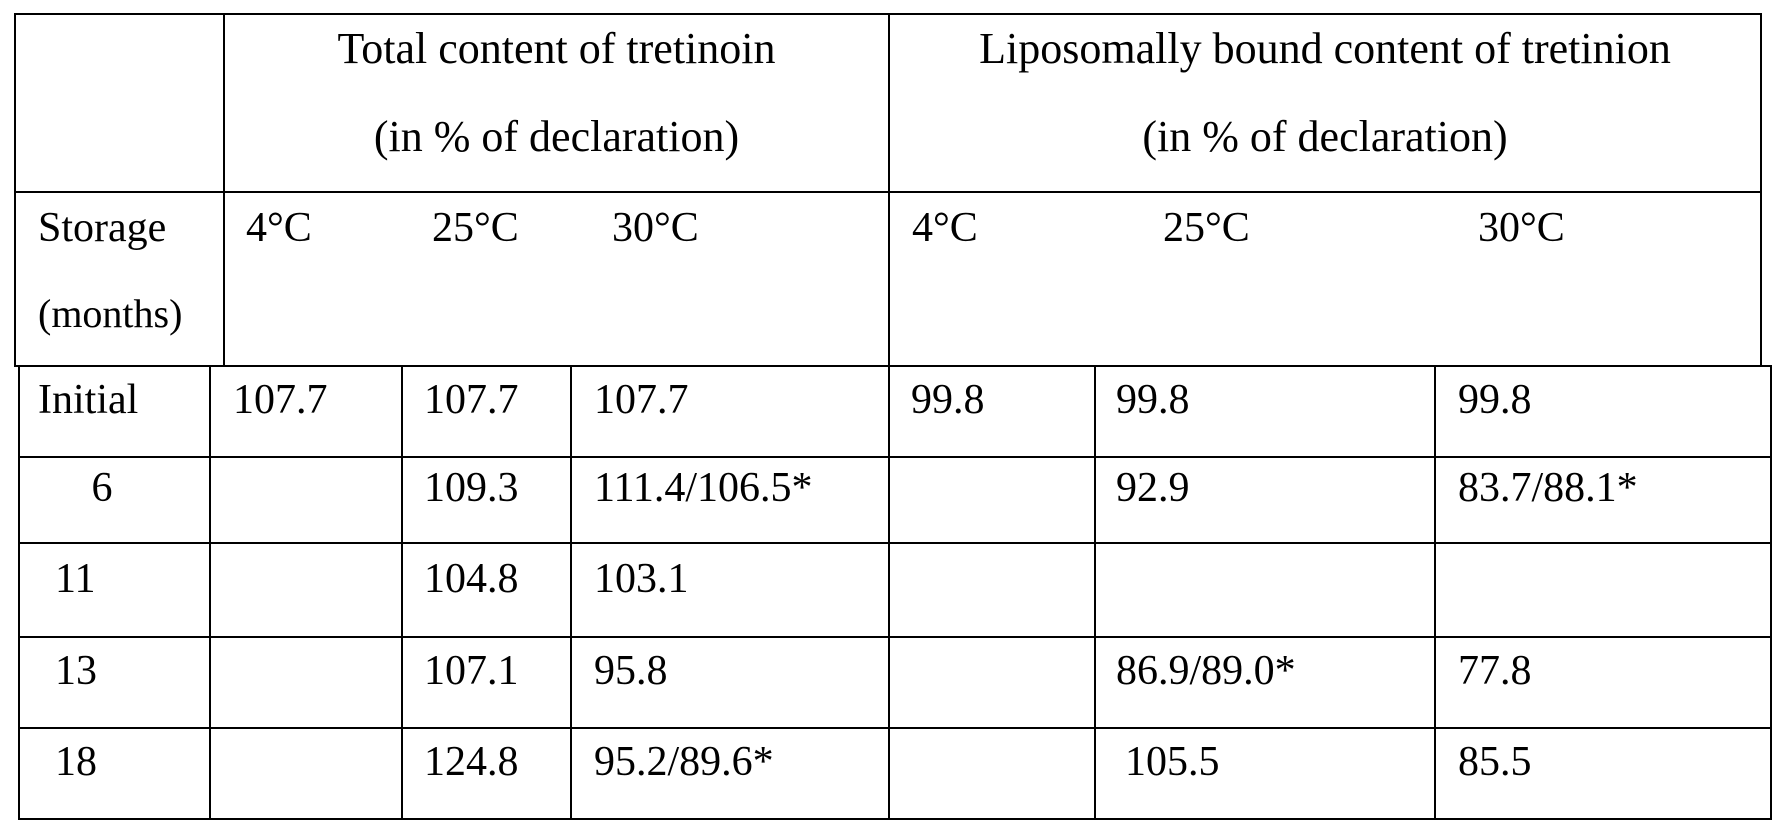  What do you see at coordinates (1495, 762) in the screenshot?
I see `cell-18-lipo-30c: 85.5` at bounding box center [1495, 762].